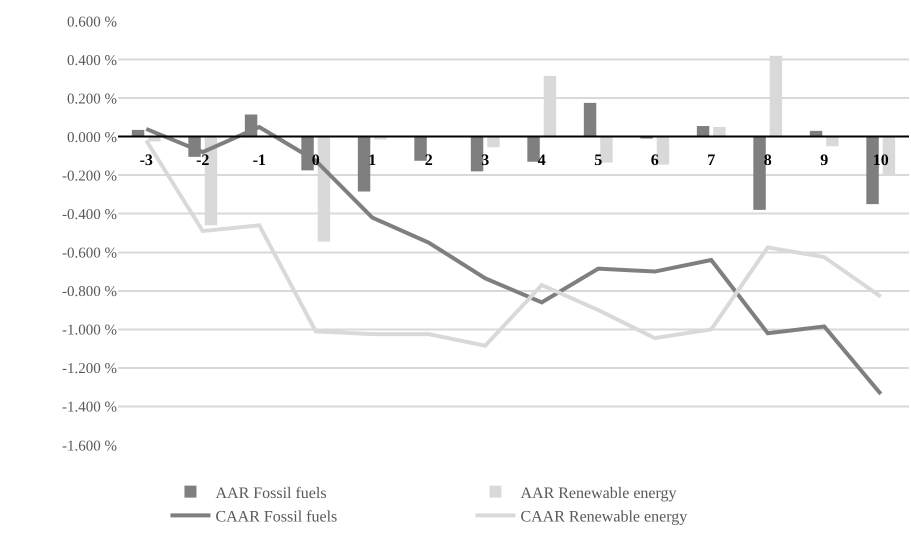 The image size is (911, 548). Describe the element at coordinates (604, 517) in the screenshot. I see `legend-label: CAAR Renewable energy` at that location.